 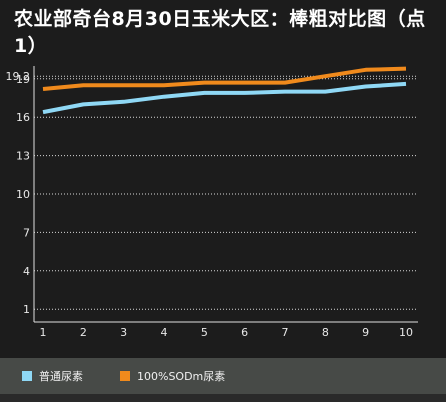 What do you see at coordinates (23, 156) in the screenshot?
I see `y-tick-label: 13` at bounding box center [23, 156].